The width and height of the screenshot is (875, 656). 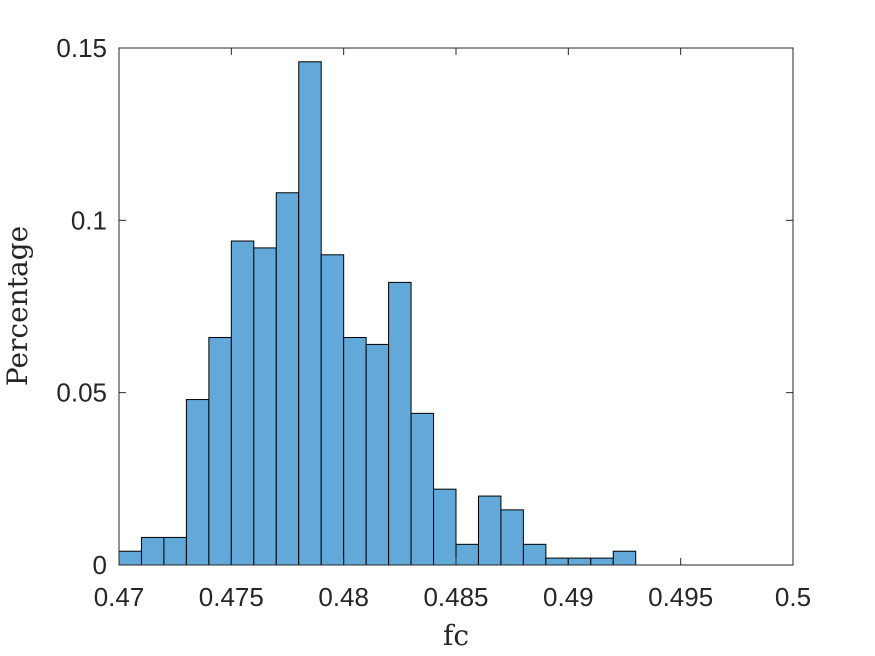 I want to click on x-tick-label: 0.495, so click(x=680, y=597).